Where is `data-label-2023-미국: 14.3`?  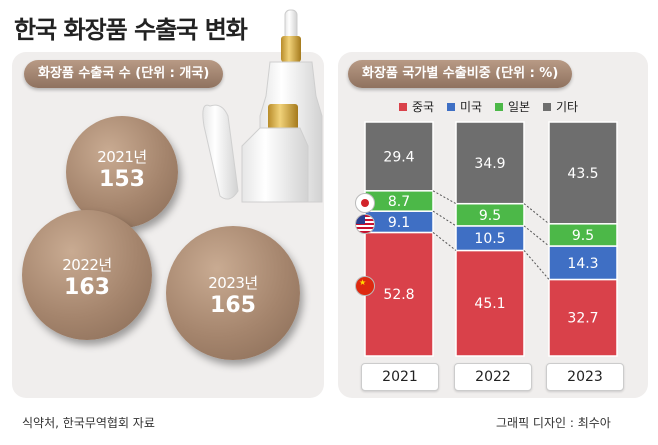
data-label-2023-미국: 14.3 is located at coordinates (582, 264).